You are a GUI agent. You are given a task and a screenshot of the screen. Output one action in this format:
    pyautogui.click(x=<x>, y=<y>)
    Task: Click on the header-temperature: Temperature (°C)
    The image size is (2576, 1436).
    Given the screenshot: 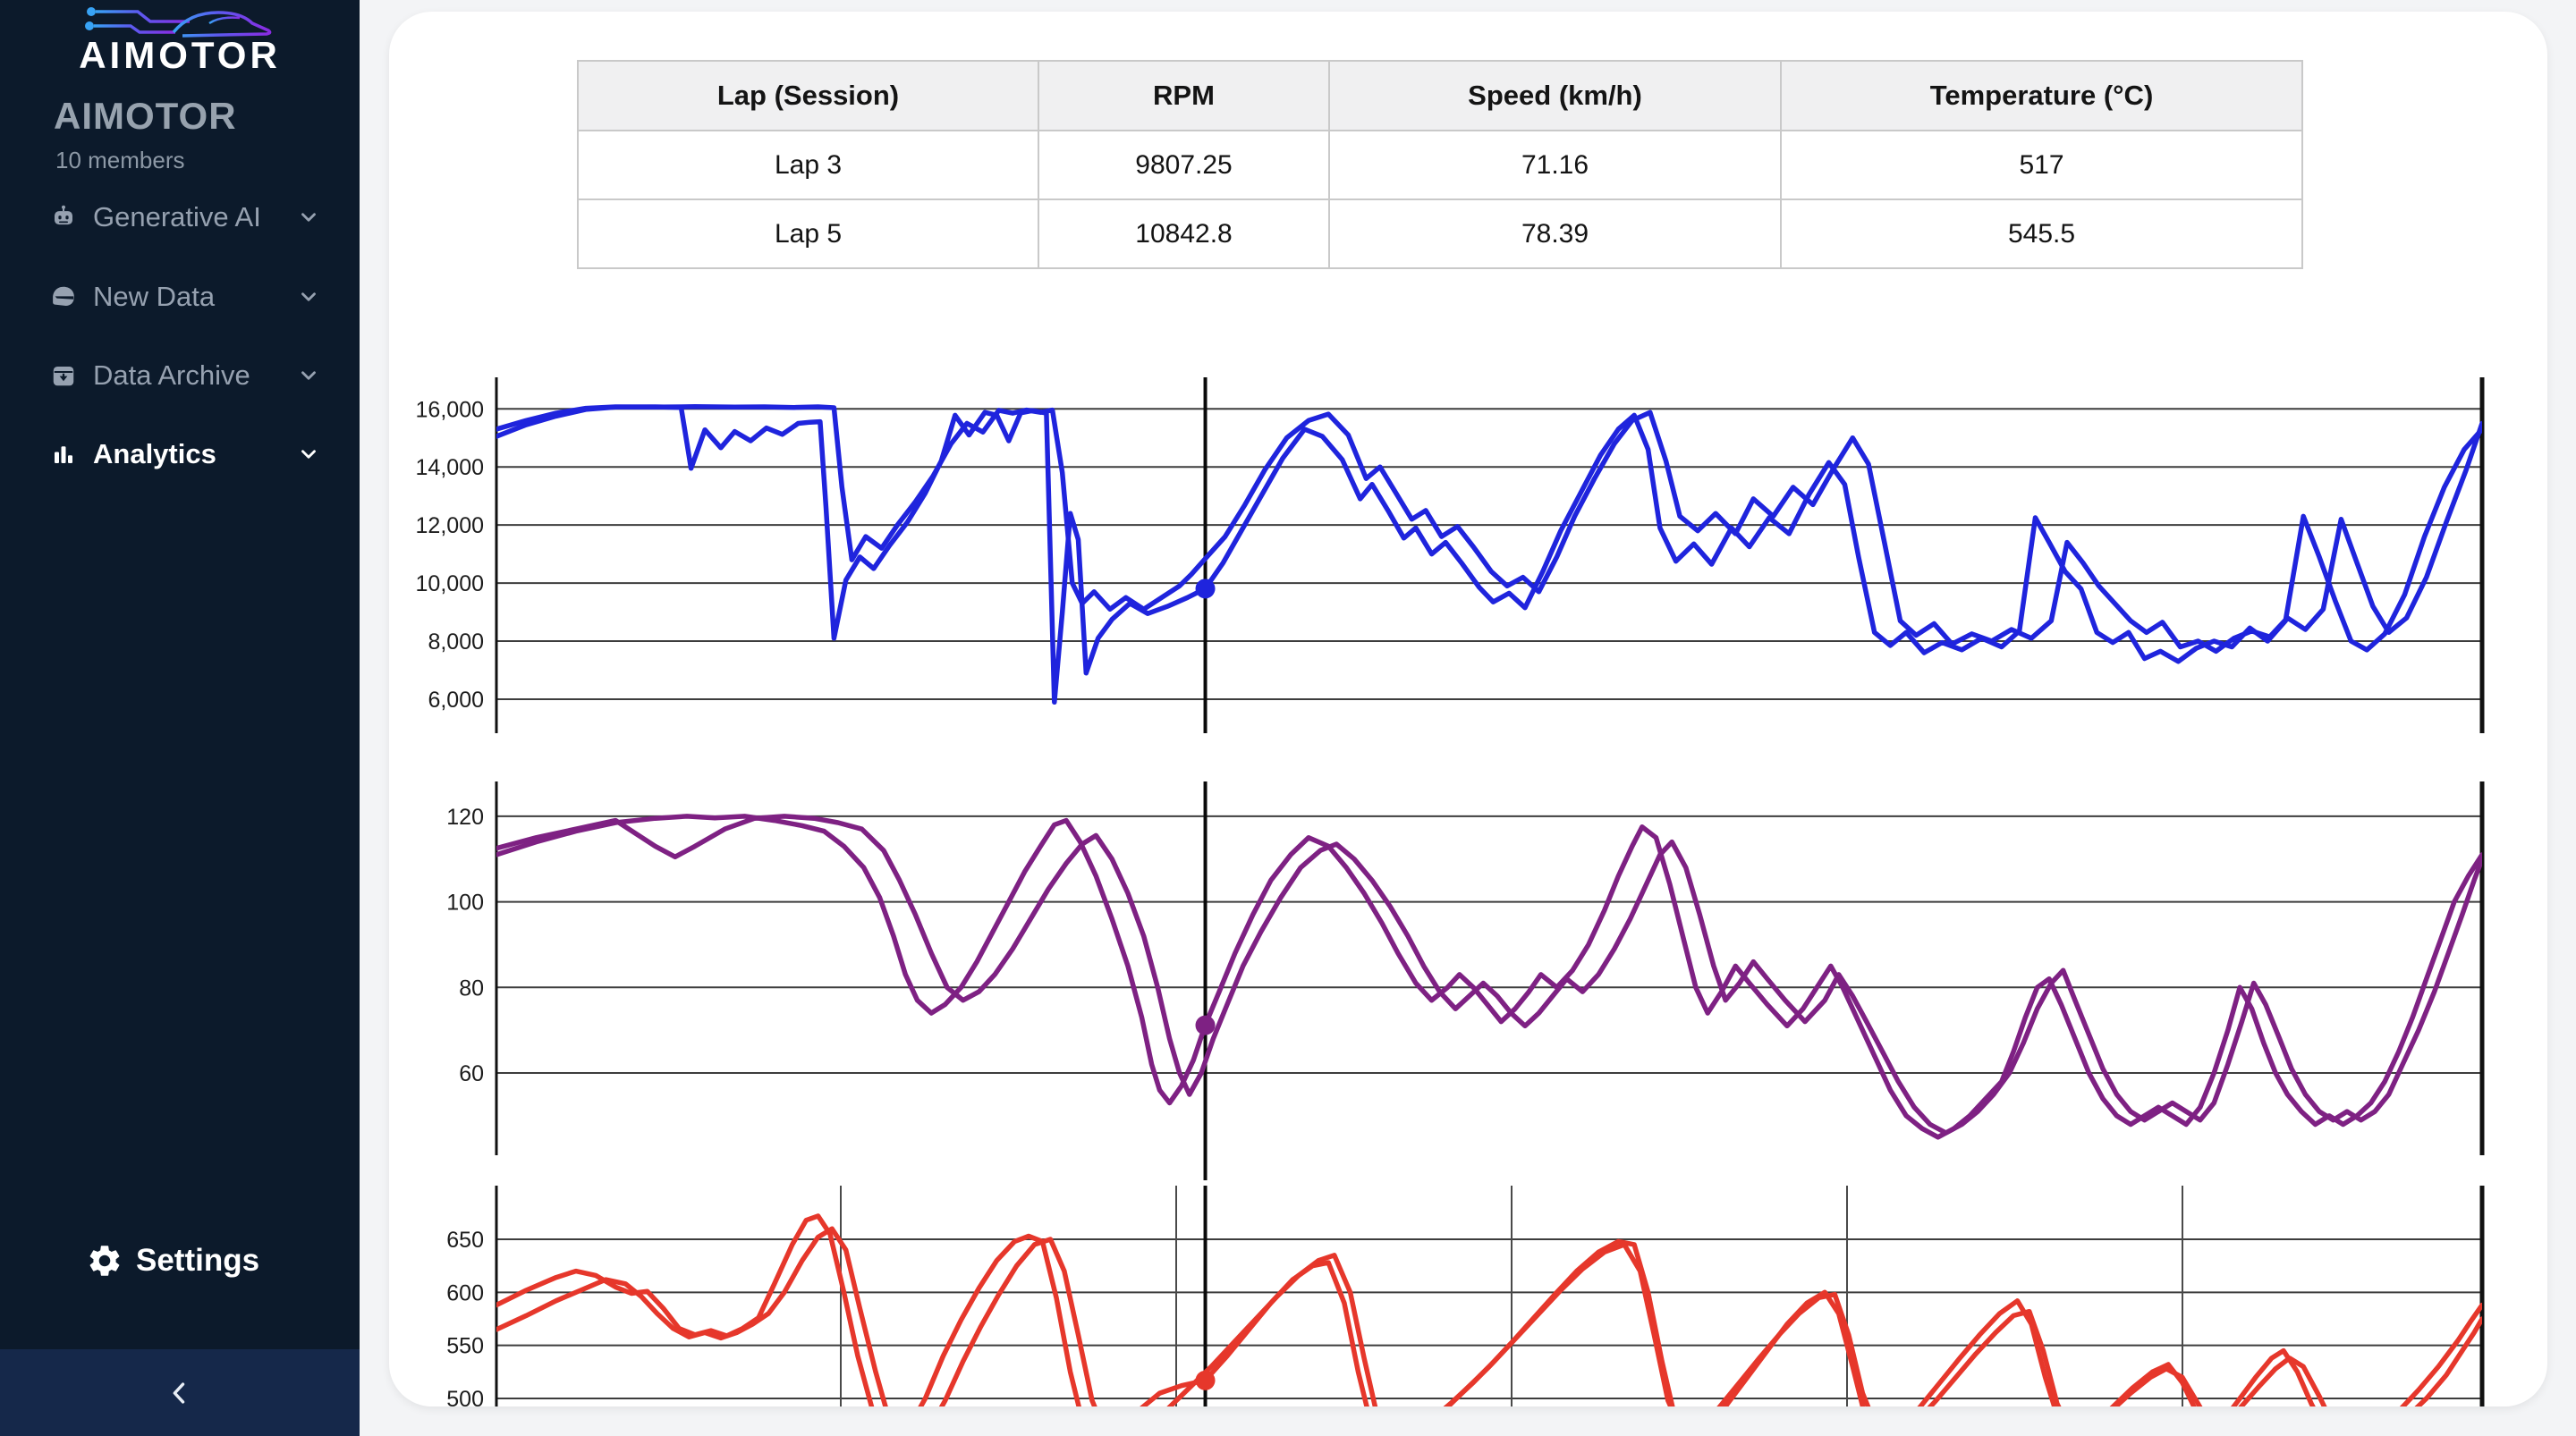 What is the action you would take?
    pyautogui.click(x=2041, y=95)
    